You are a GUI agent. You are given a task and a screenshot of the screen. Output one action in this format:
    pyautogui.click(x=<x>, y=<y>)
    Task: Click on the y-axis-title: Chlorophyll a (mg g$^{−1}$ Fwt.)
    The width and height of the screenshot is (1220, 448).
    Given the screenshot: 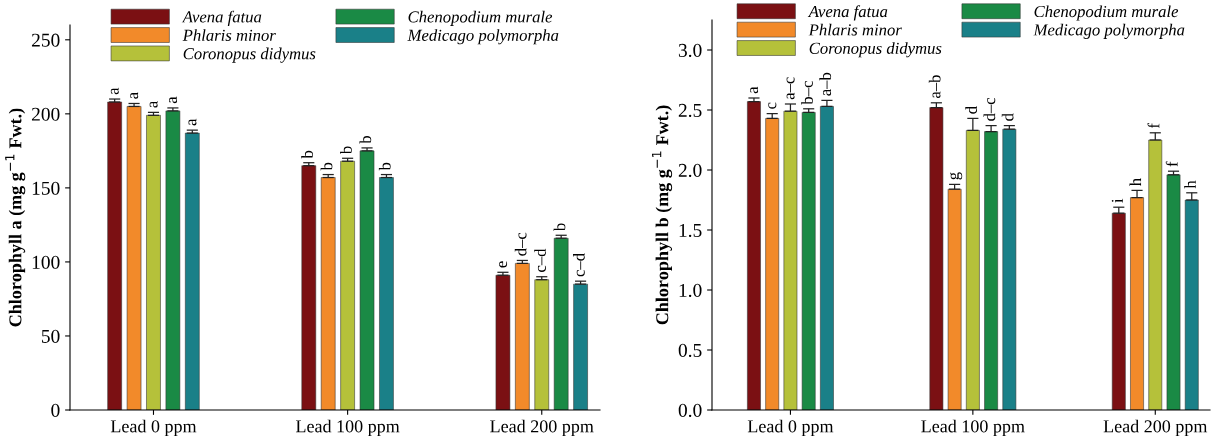 What is the action you would take?
    pyautogui.click(x=15, y=217)
    